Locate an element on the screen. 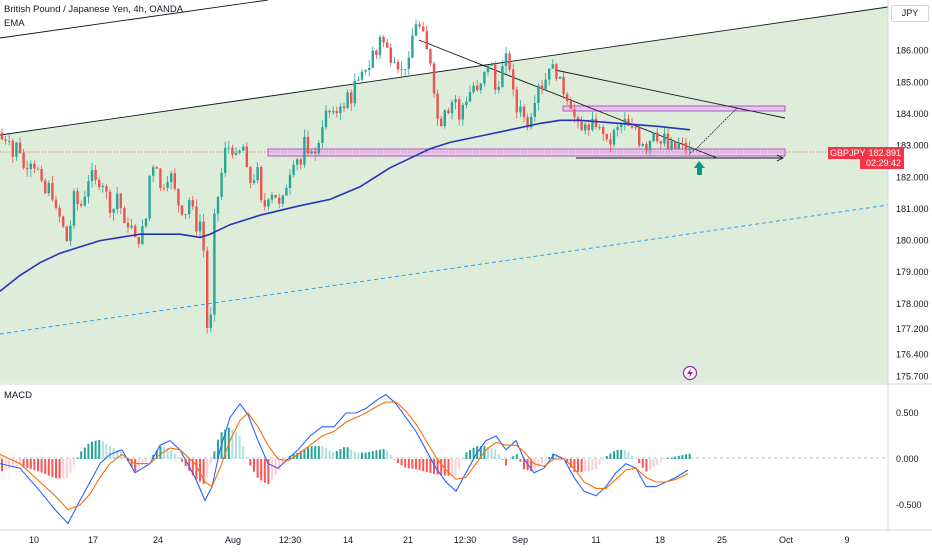  macd-axis-ticks: 0.500 0.000 -0.500 is located at coordinates (909, 459).